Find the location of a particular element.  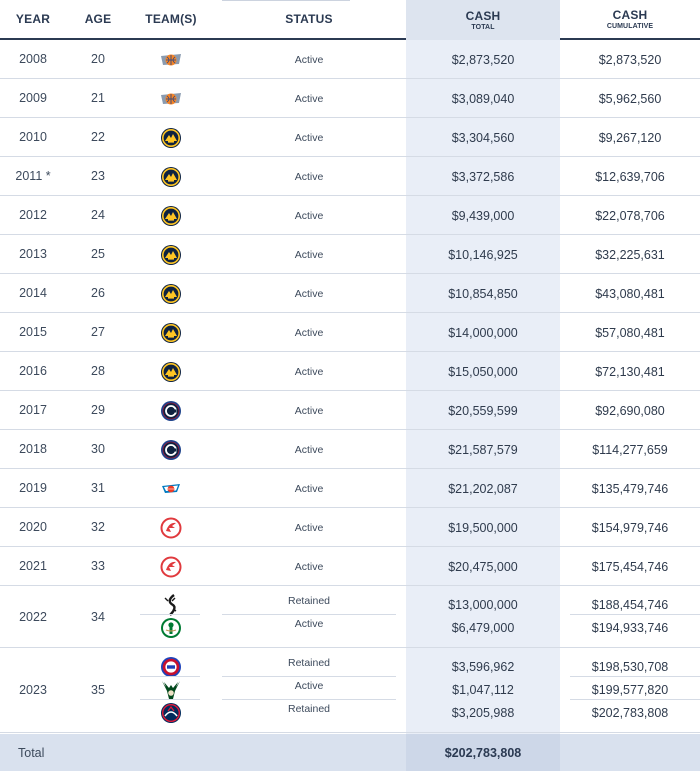

cash-total-cell: $9,439,000 is located at coordinates (483, 215).